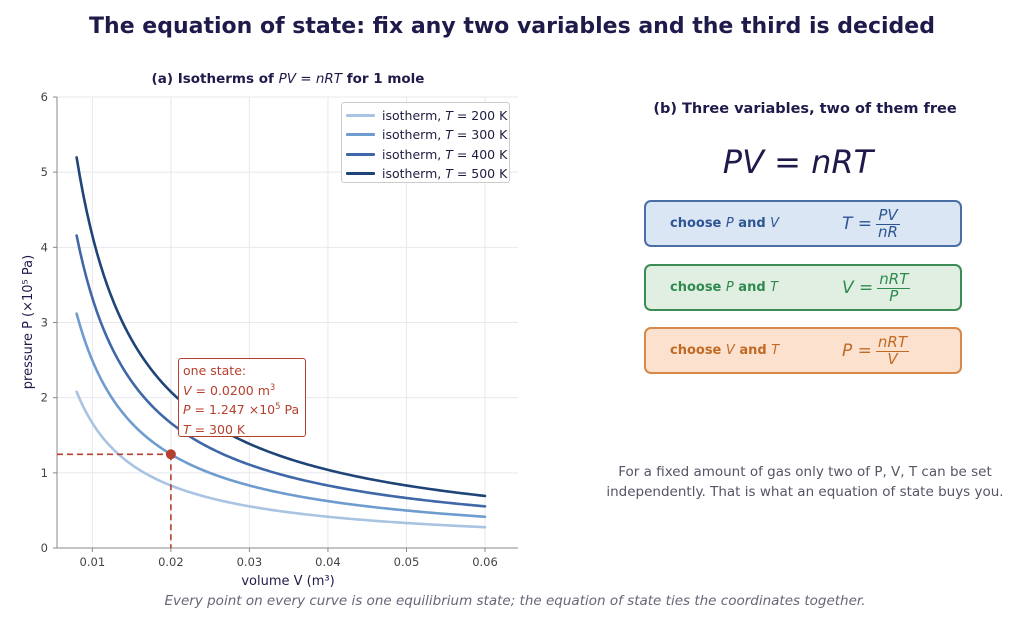 The width and height of the screenshot is (1024, 628). I want to click on choose-p-v-box: choose P and V T = PV nR, so click(803, 223).